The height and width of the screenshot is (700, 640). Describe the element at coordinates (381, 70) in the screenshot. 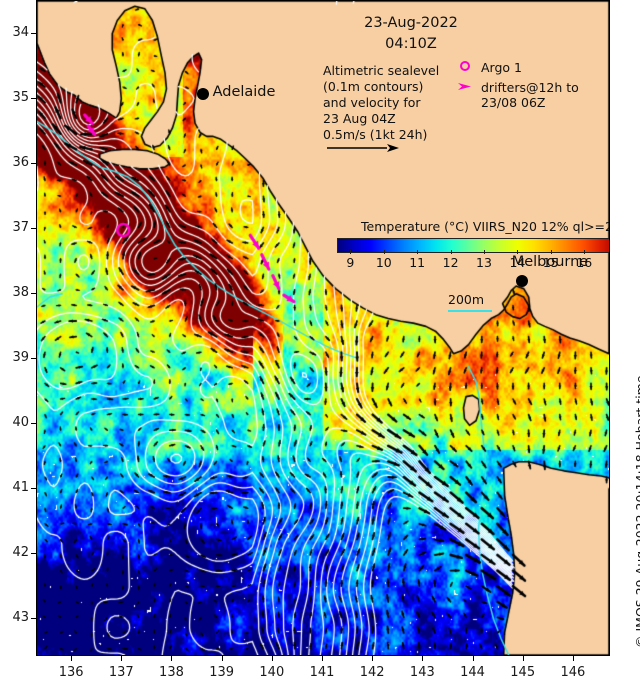

I see `desc-line-0: Altimetric sealevel` at that location.